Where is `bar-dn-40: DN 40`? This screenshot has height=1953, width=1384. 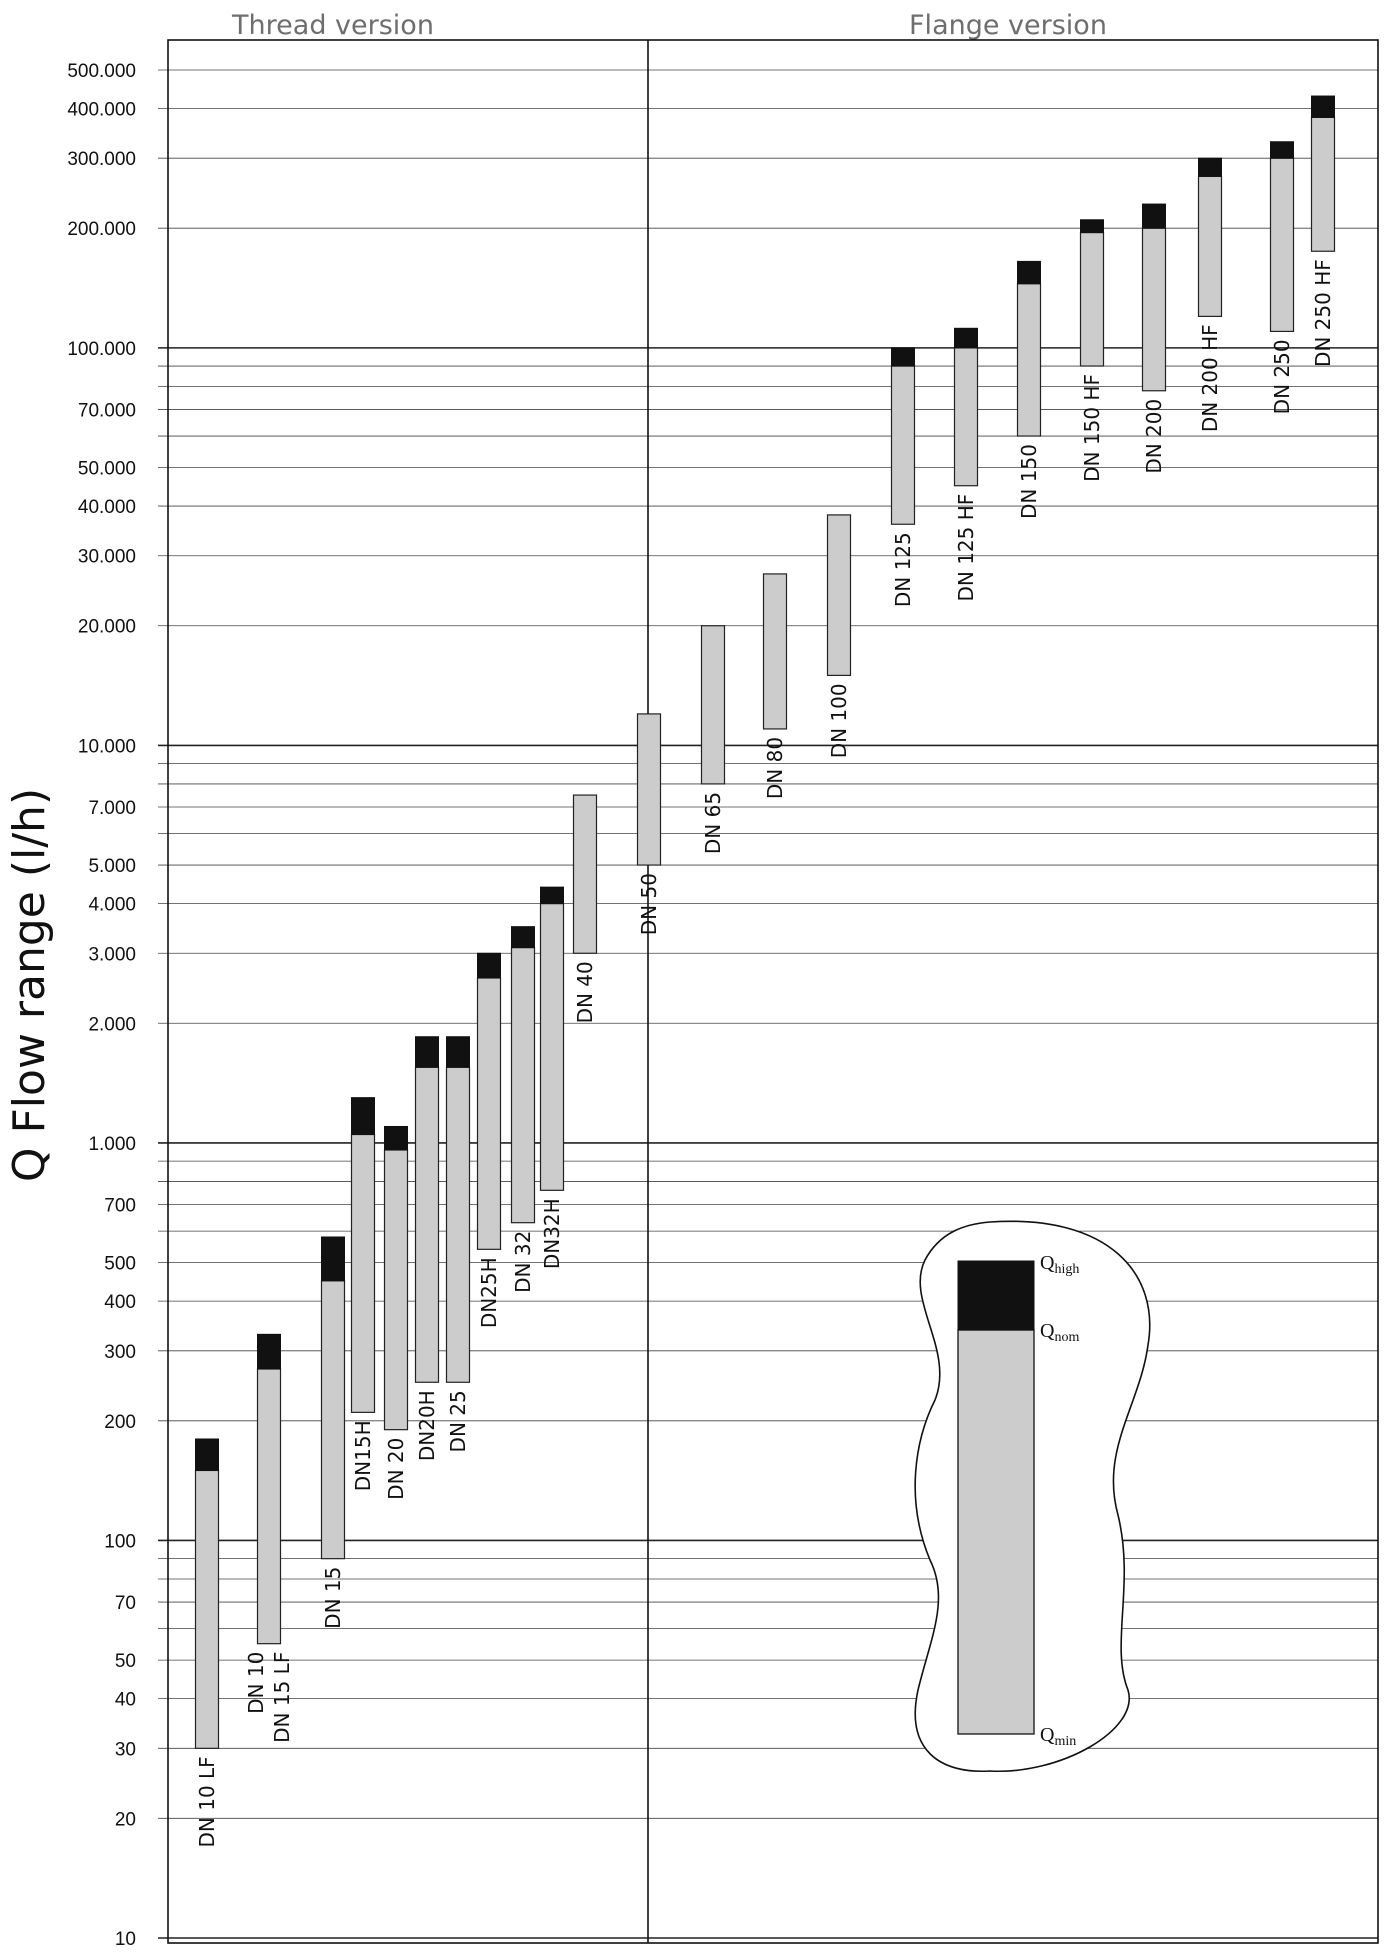 bar-dn-40: DN 40 is located at coordinates (585, 908).